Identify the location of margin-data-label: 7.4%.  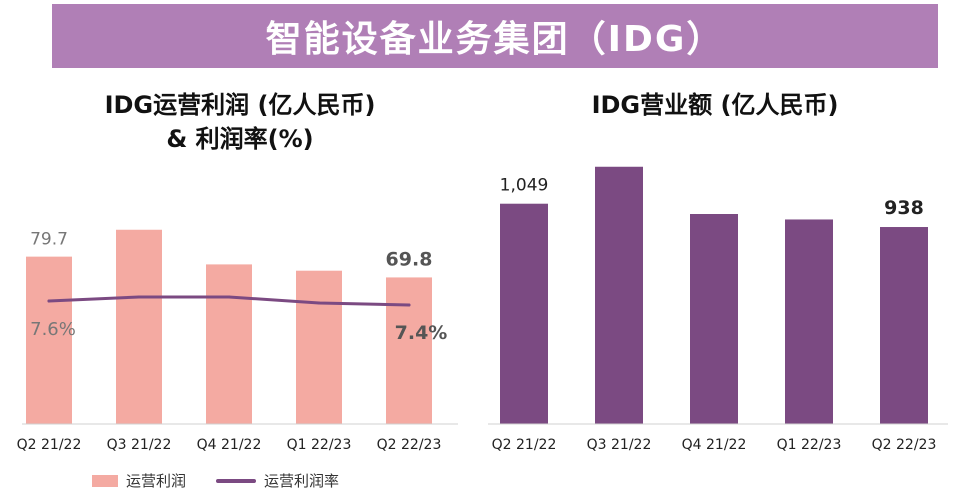
(421, 333).